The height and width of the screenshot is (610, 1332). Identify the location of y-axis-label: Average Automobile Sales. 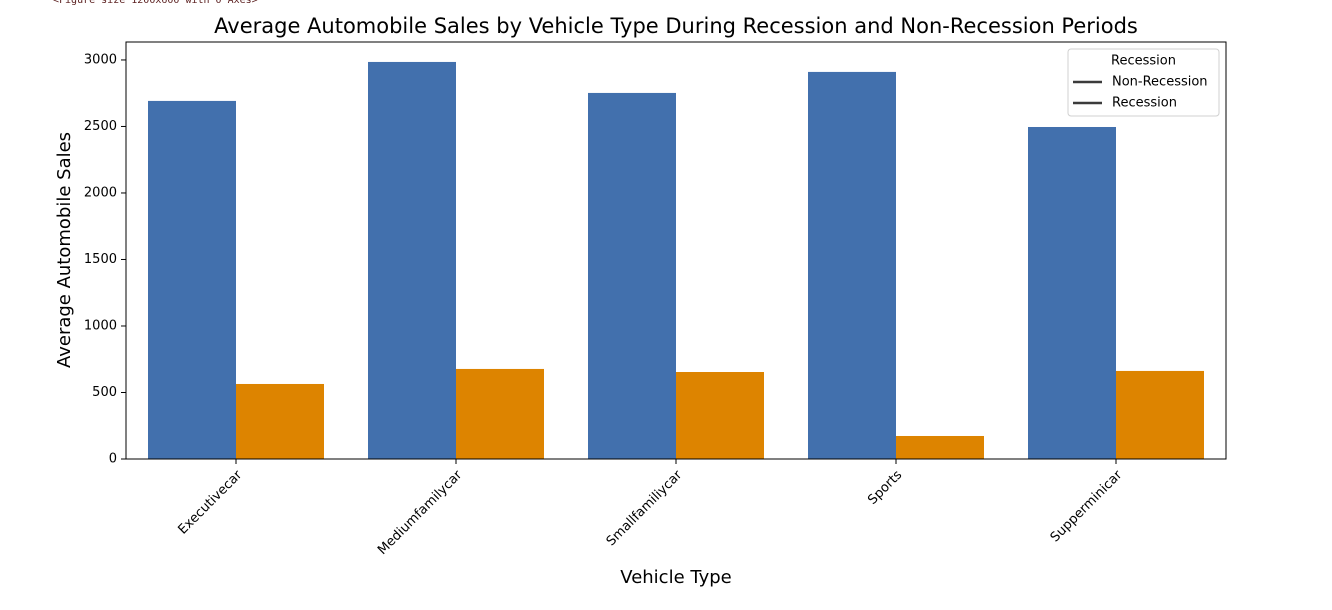
(64, 250).